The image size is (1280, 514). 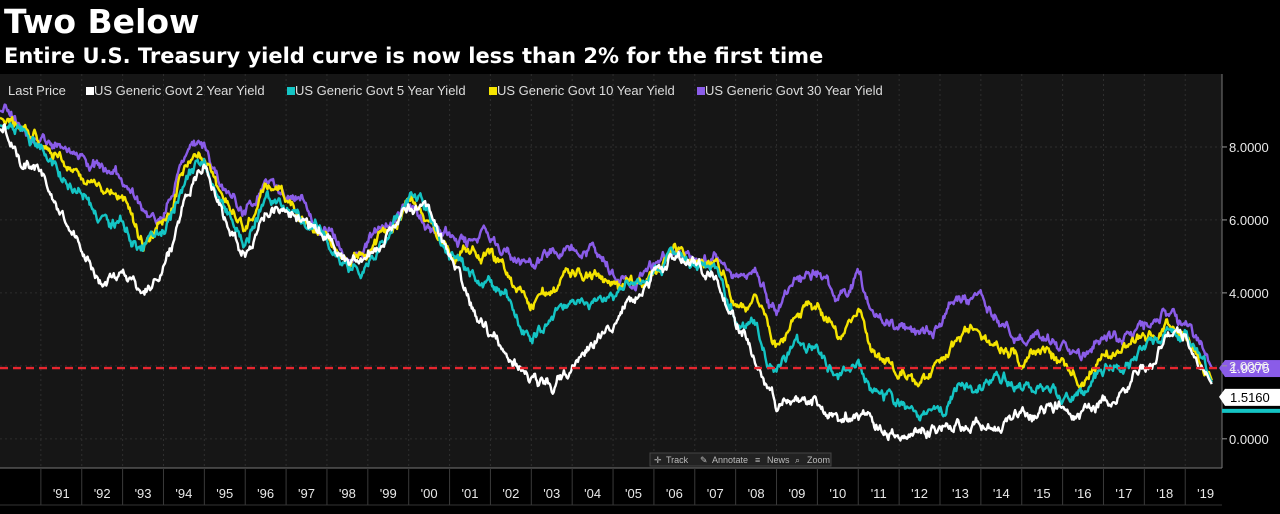 What do you see at coordinates (551, 493) in the screenshot?
I see `x-tick-label: '03` at bounding box center [551, 493].